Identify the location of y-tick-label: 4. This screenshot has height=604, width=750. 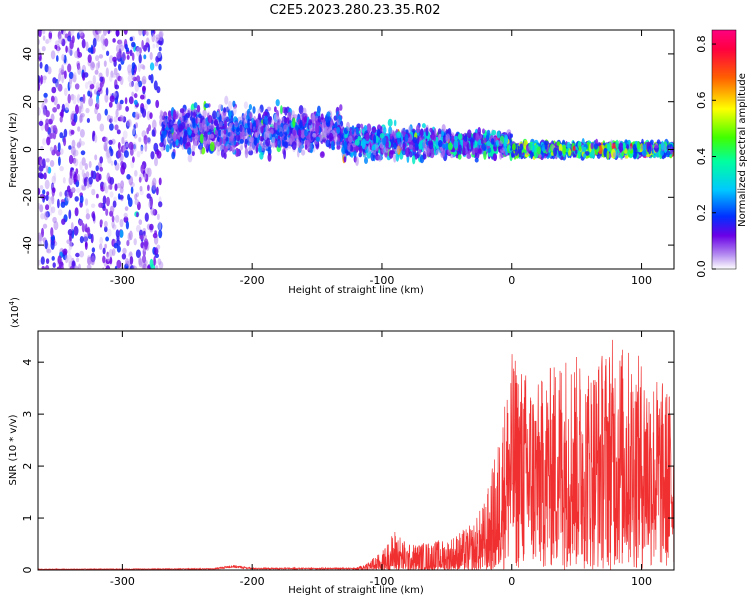
(27, 362).